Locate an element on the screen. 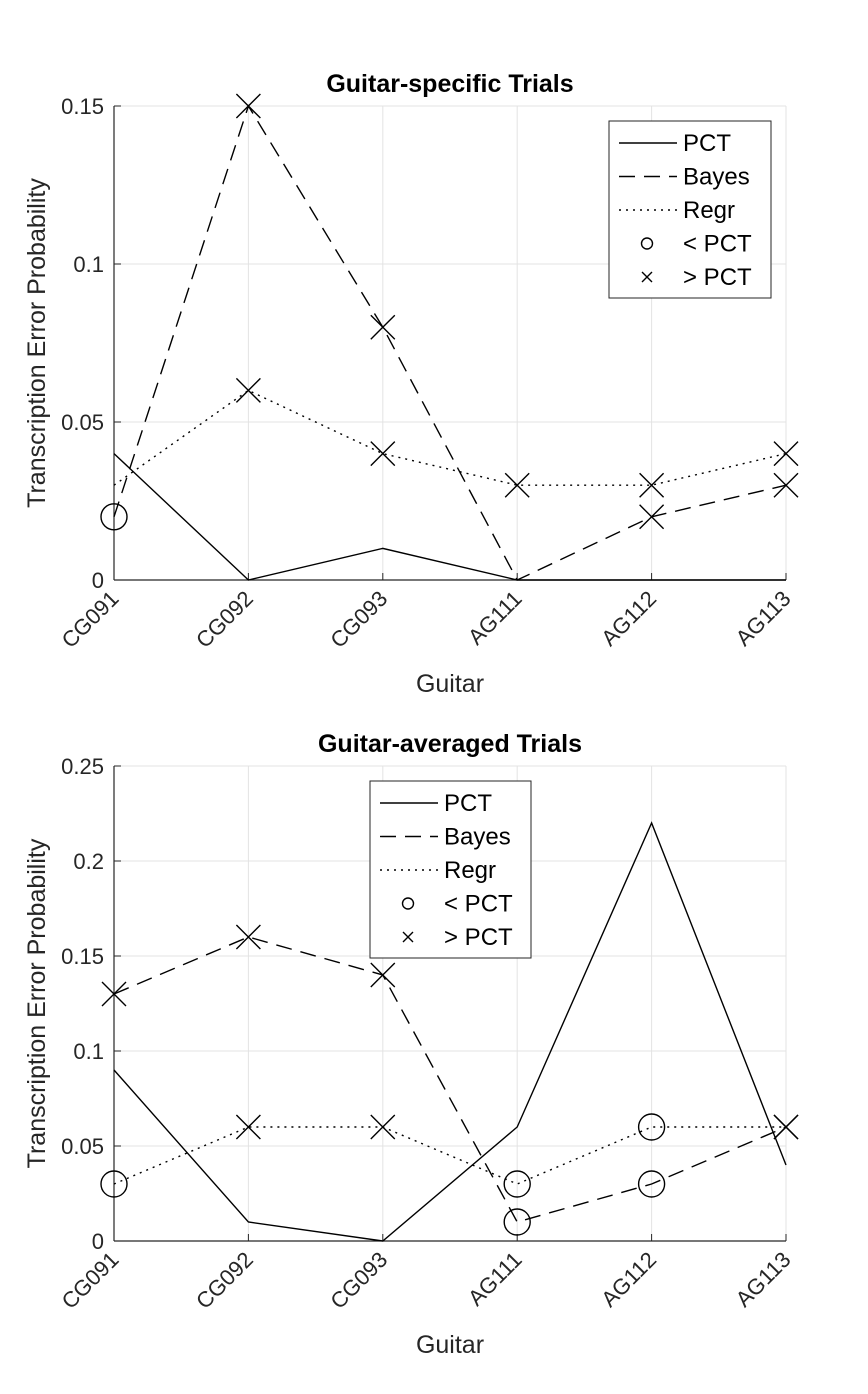 The width and height of the screenshot is (868, 1394). chart-title: Guitar-averaged Trials is located at coordinates (450, 744).